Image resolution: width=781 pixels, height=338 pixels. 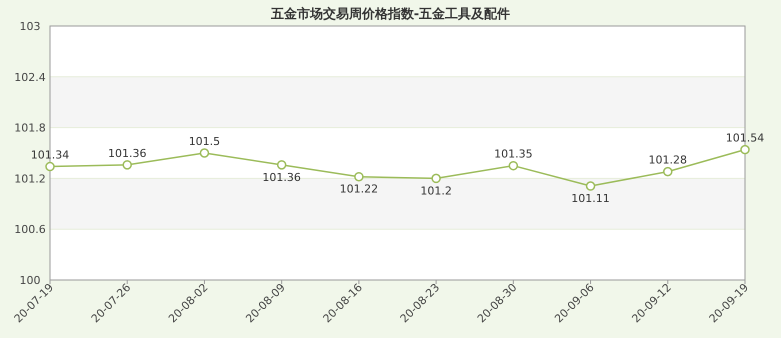 What do you see at coordinates (436, 191) in the screenshot?
I see `data-label: 101.2` at bounding box center [436, 191].